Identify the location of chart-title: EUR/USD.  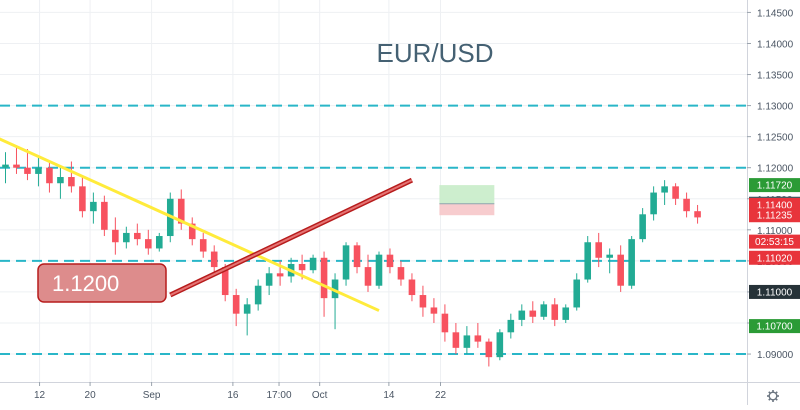
(434, 53).